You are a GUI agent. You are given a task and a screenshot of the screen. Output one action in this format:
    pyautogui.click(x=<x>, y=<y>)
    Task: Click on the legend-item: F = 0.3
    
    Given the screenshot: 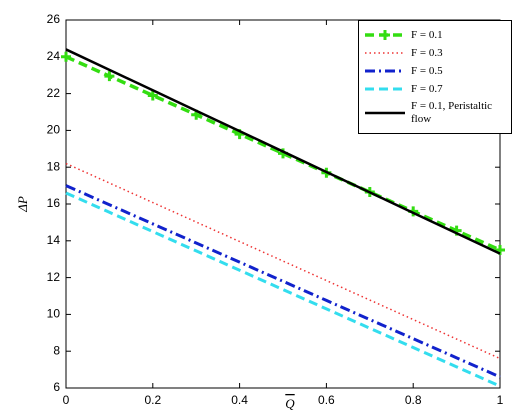 What is the action you would take?
    pyautogui.click(x=435, y=53)
    